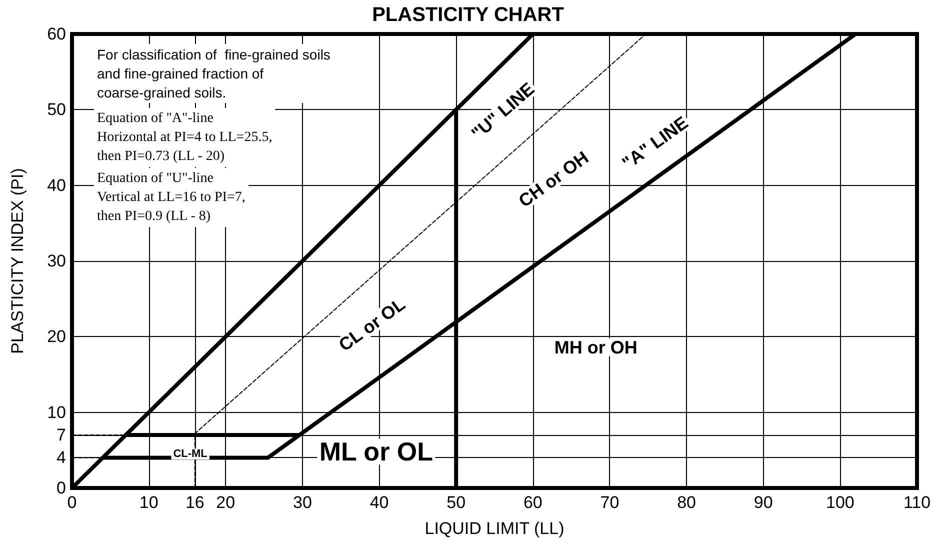 This screenshot has height=542, width=936. I want to click on annotation: Equation of "A"-line Horizontal at PI=4 to LL=25.5, then PI=0.73 (LL - 20), so click(184, 137).